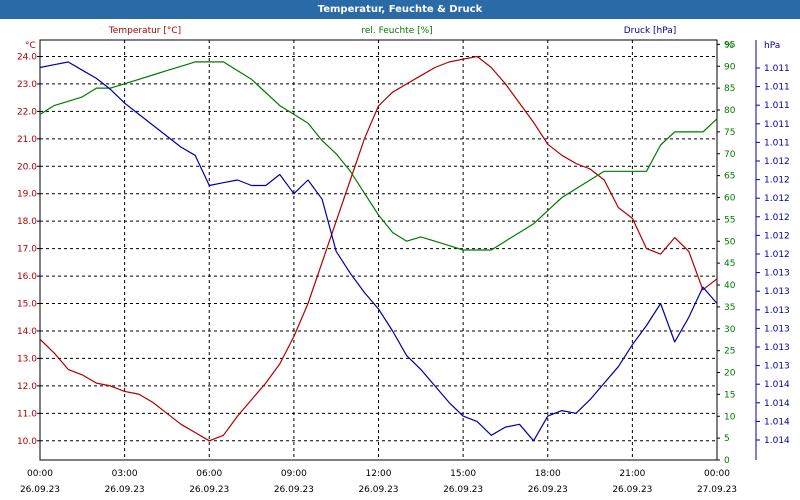 This screenshot has height=500, width=800. Describe the element at coordinates (730, 155) in the screenshot. I see `y-tick-humidity: 70` at that location.